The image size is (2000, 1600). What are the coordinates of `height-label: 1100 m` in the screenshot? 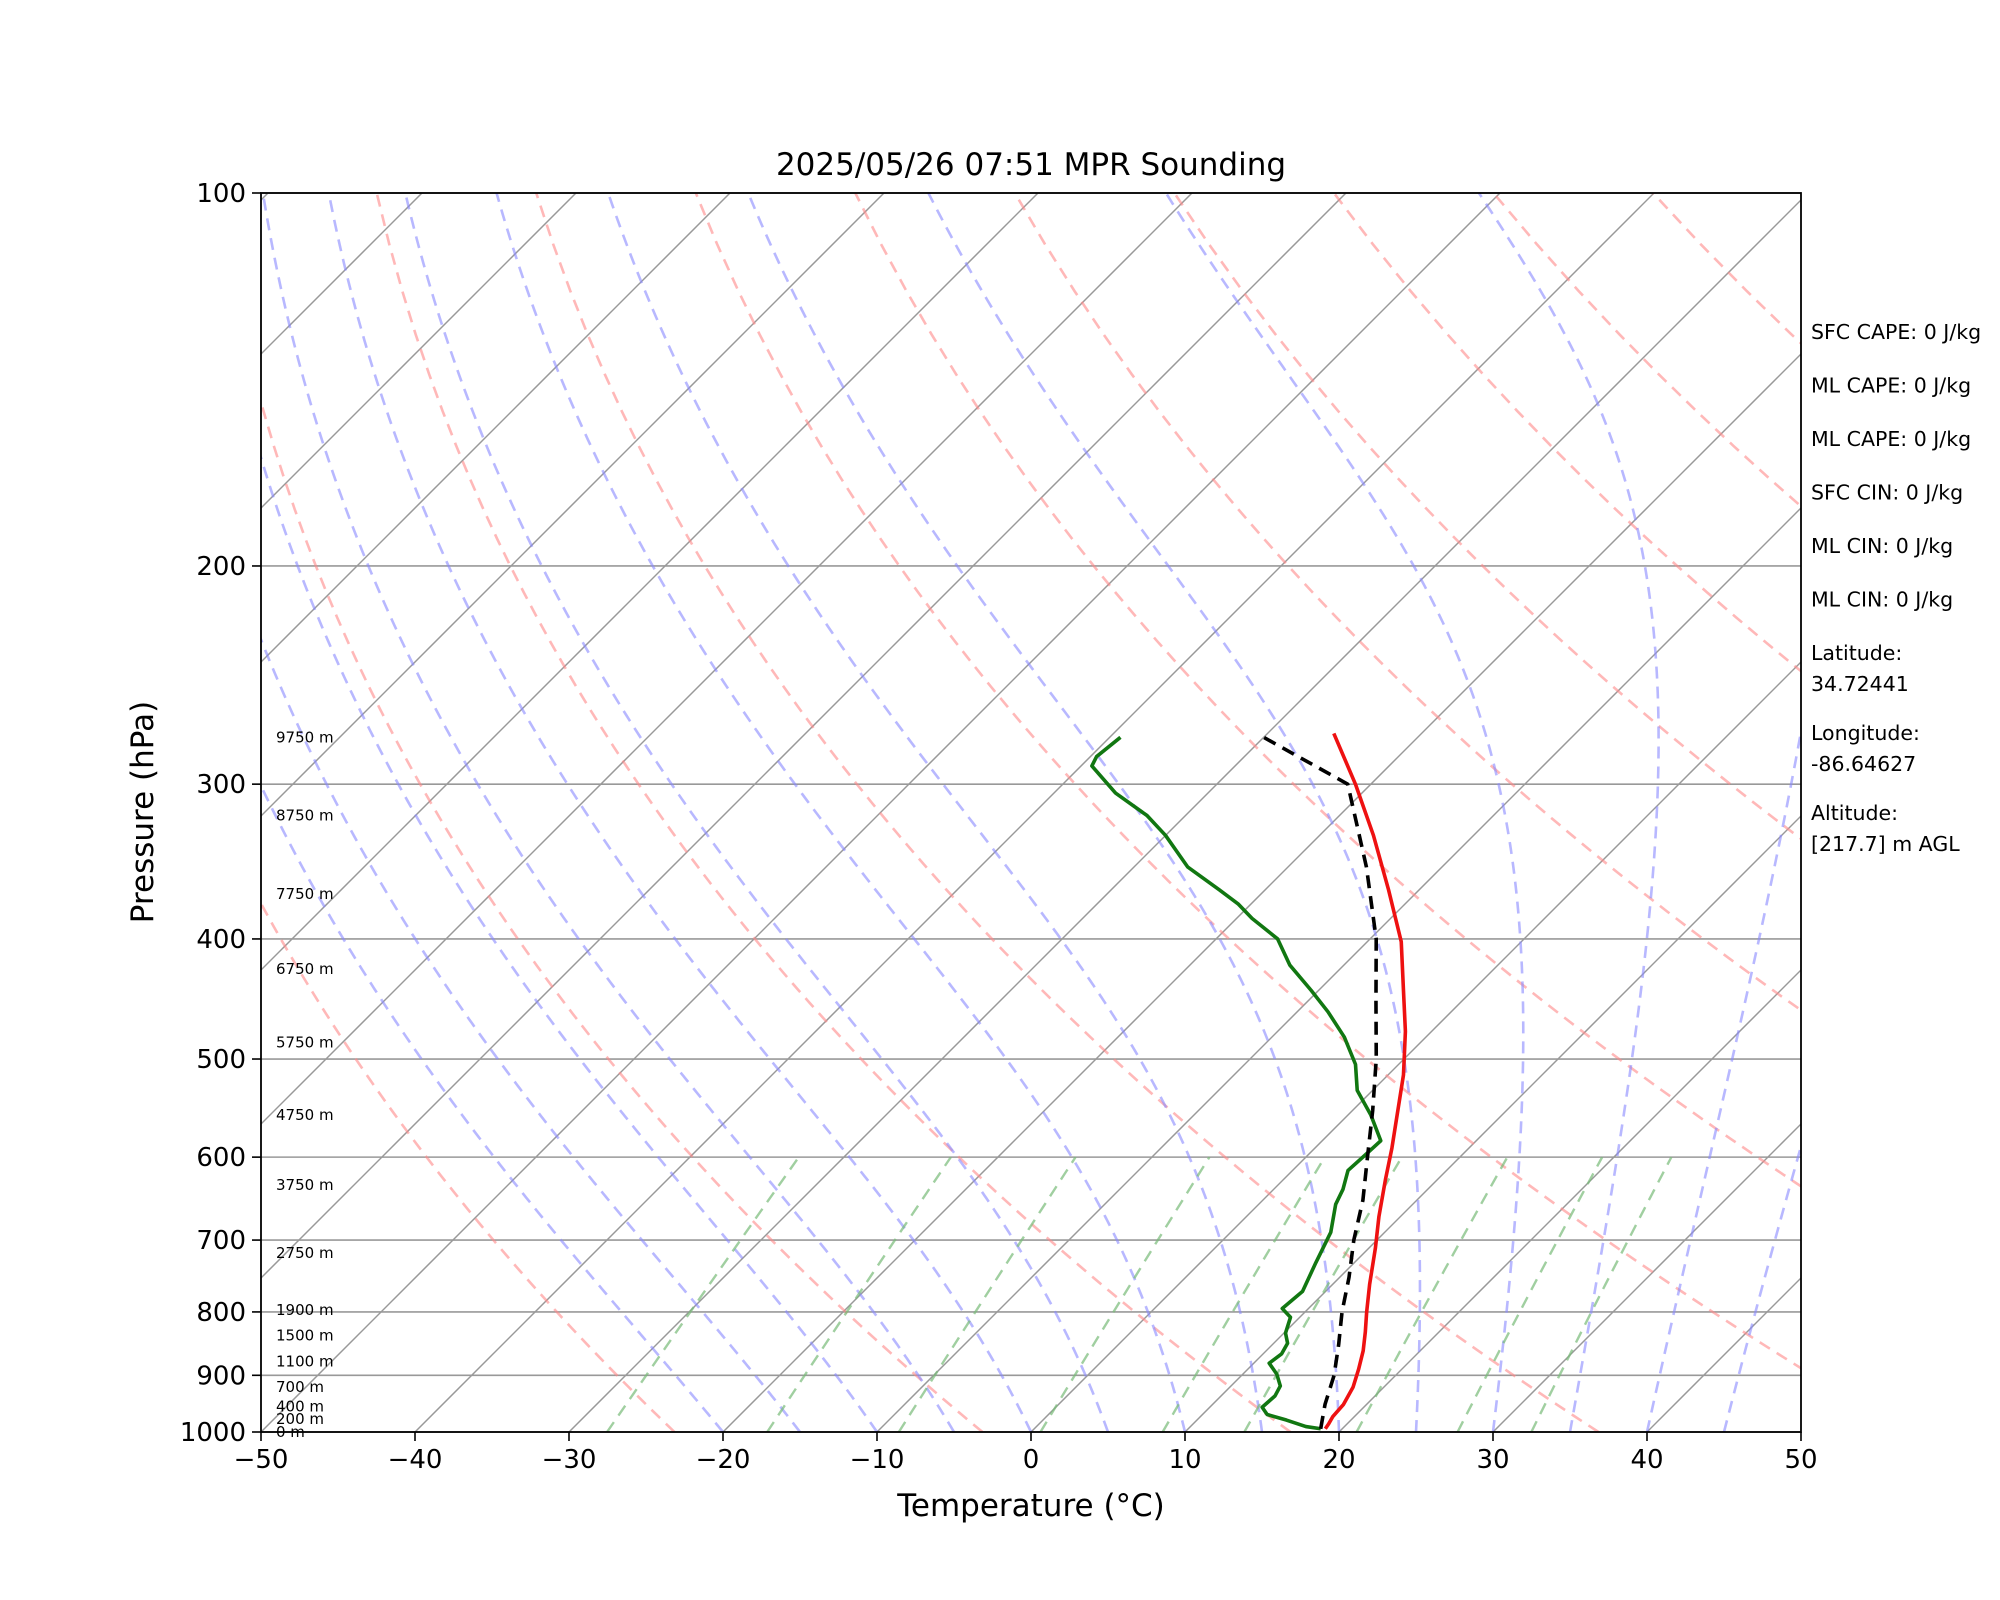 It's located at (305, 1361).